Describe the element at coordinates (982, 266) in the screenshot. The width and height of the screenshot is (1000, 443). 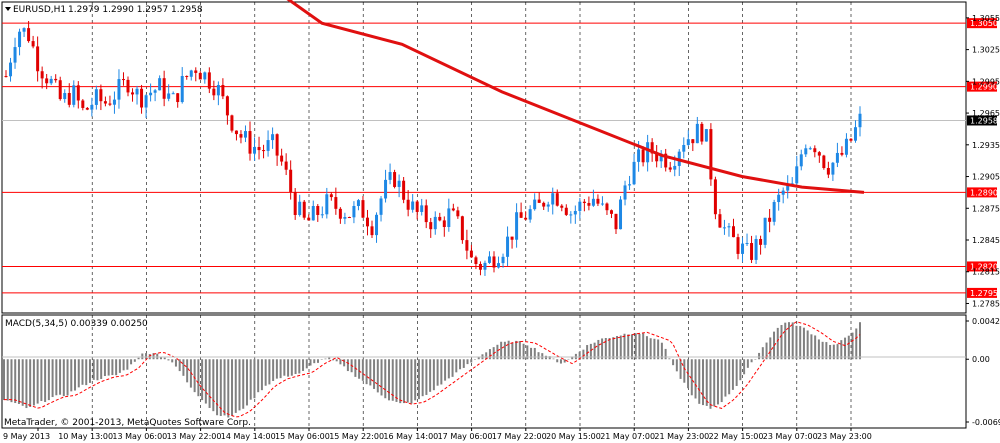
I see `level-price-tag` at that location.